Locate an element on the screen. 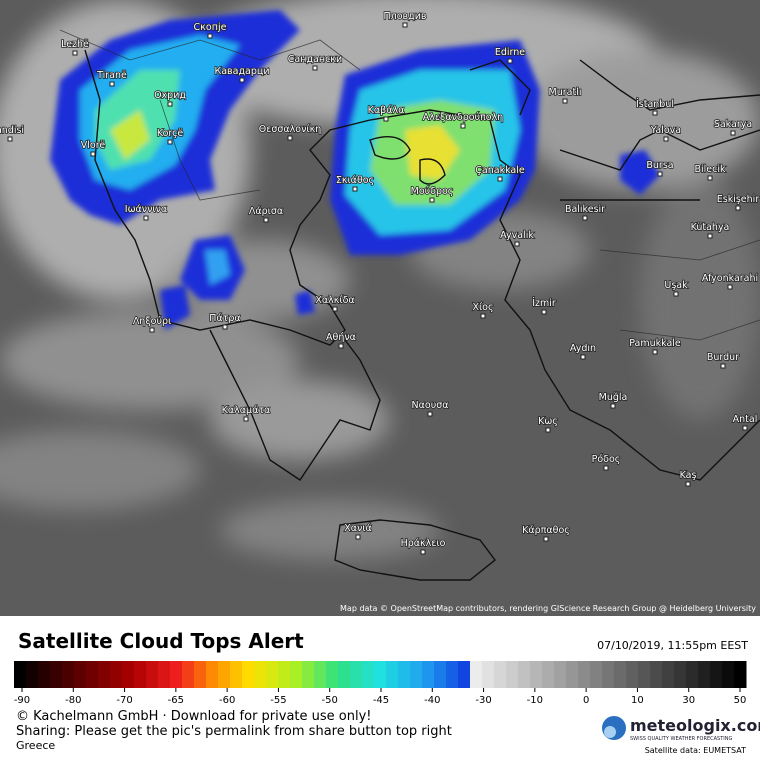 Image resolution: width=760 pixels, height=760 pixels. tick-label: 0 is located at coordinates (586, 700).